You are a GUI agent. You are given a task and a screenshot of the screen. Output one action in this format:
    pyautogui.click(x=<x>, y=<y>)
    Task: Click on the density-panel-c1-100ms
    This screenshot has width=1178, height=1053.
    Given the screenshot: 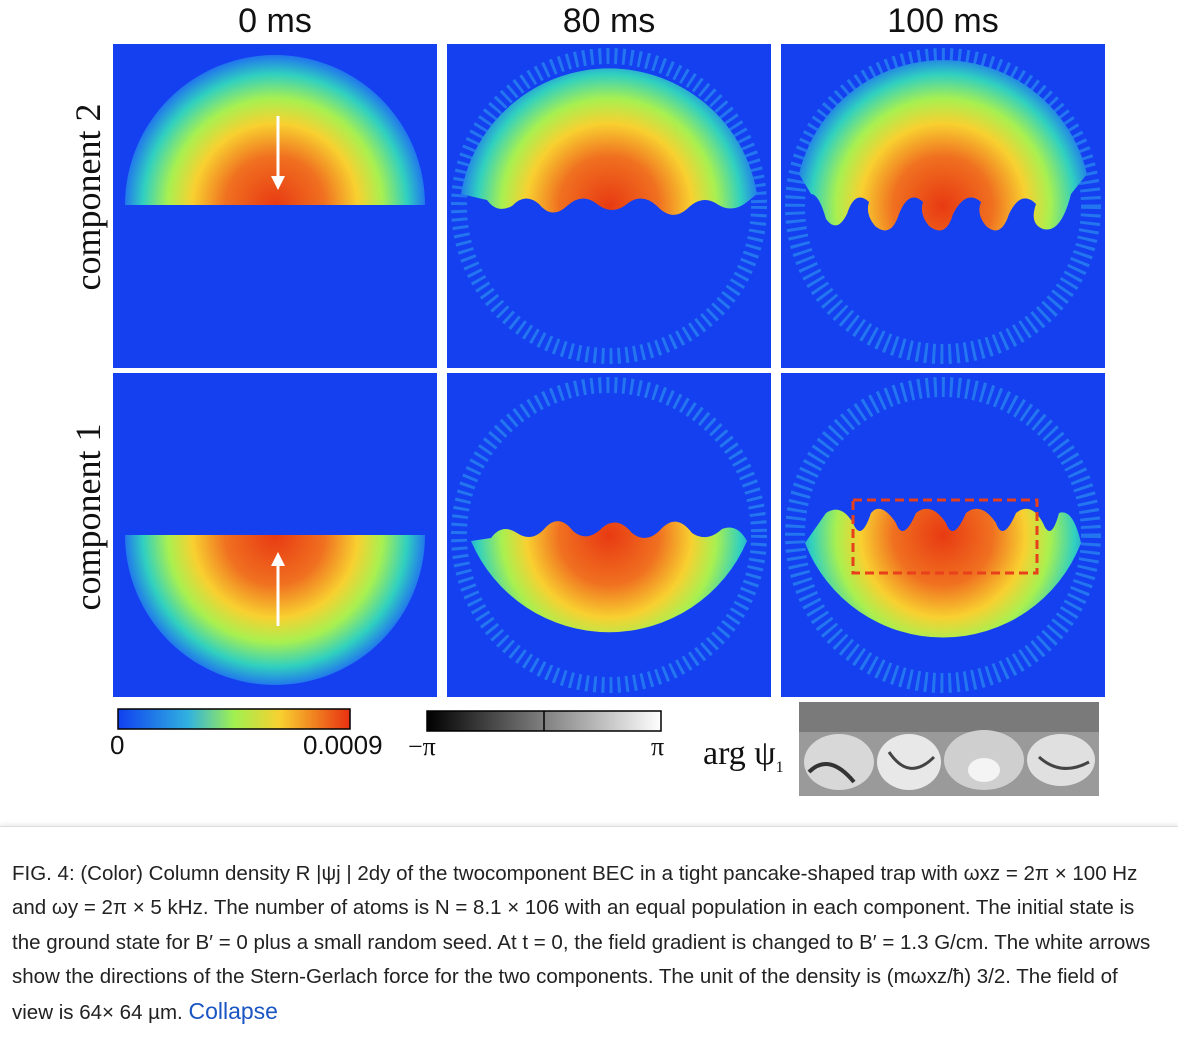 What is the action you would take?
    pyautogui.click(x=943, y=535)
    